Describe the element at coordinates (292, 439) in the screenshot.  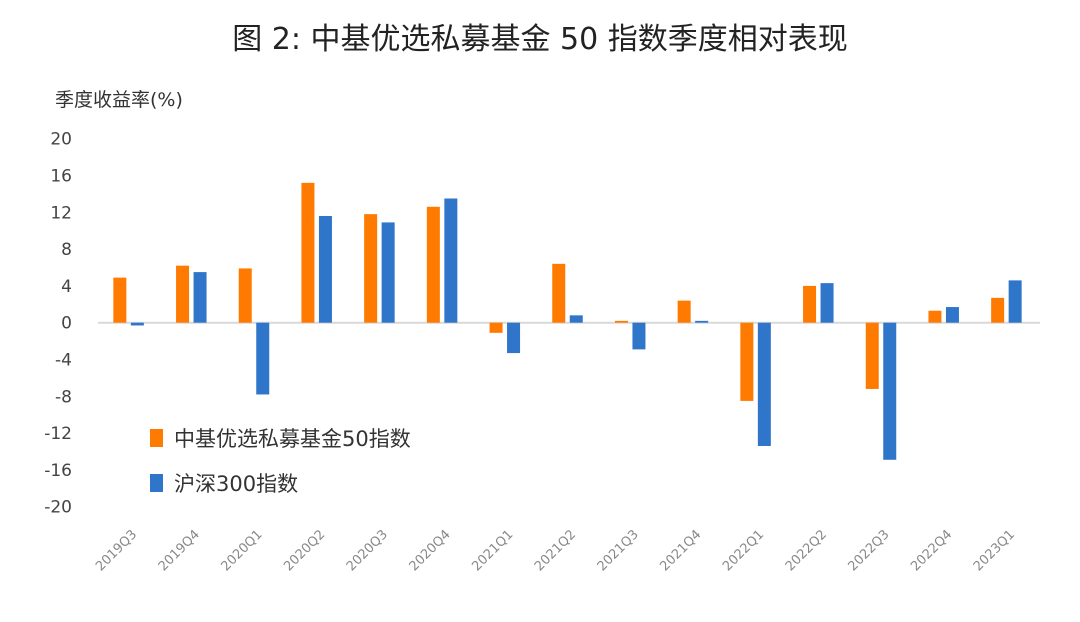
I see `legend-label: 中基优选私募基金50指数` at that location.